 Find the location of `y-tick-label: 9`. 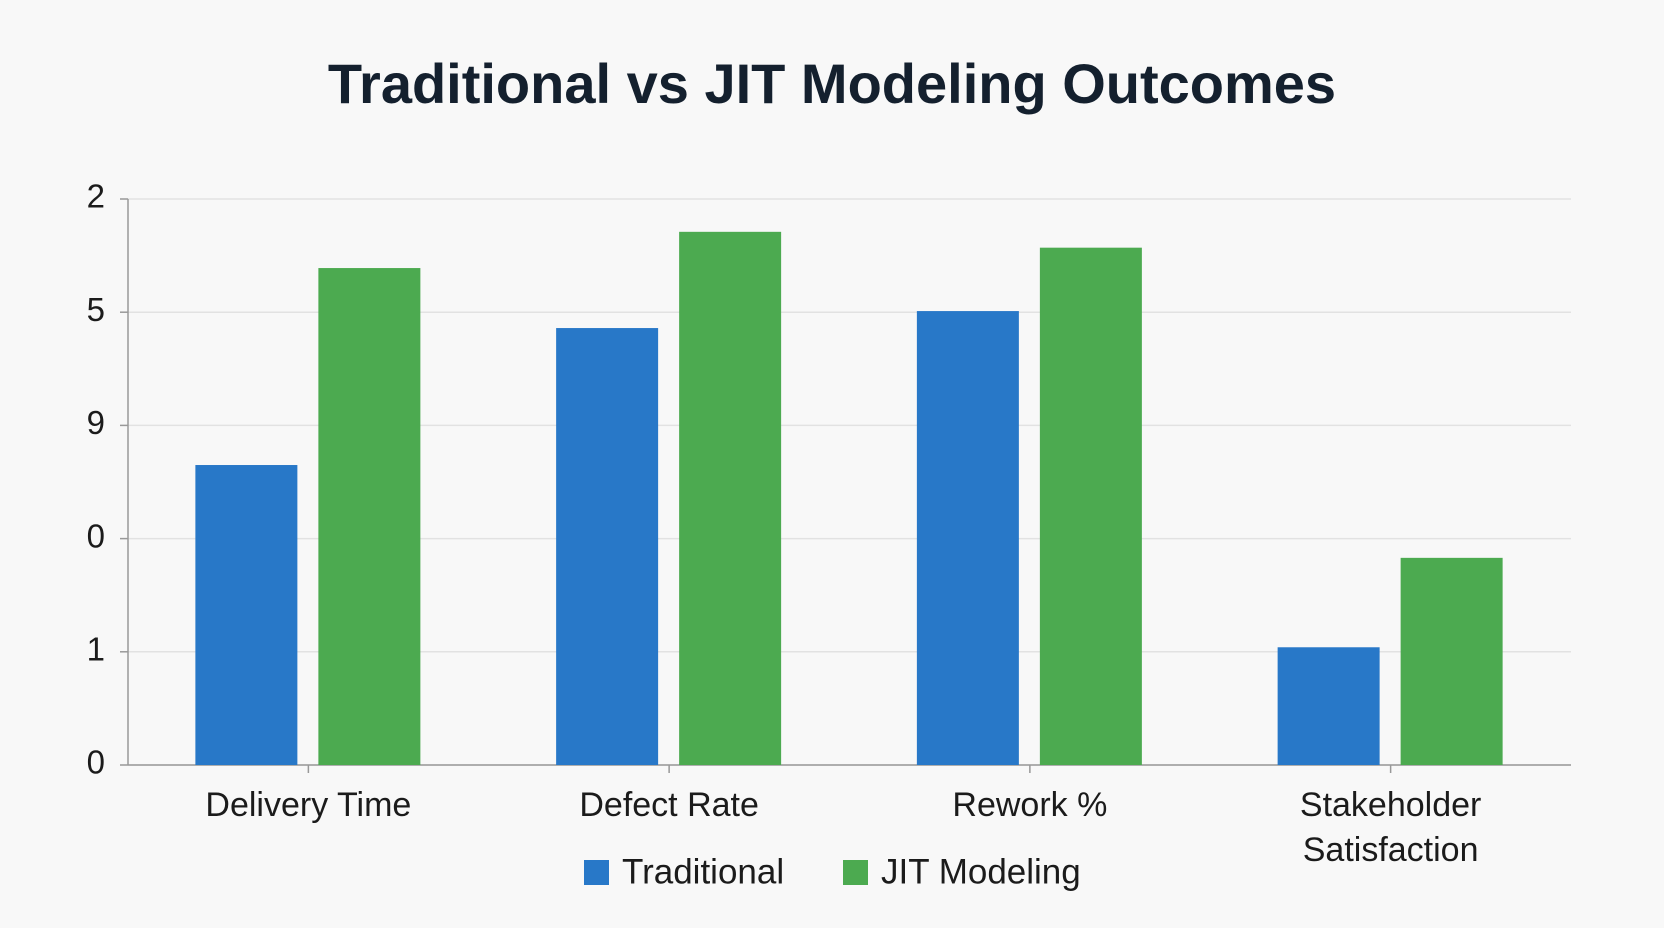

y-tick-label: 9 is located at coordinates (96, 422).